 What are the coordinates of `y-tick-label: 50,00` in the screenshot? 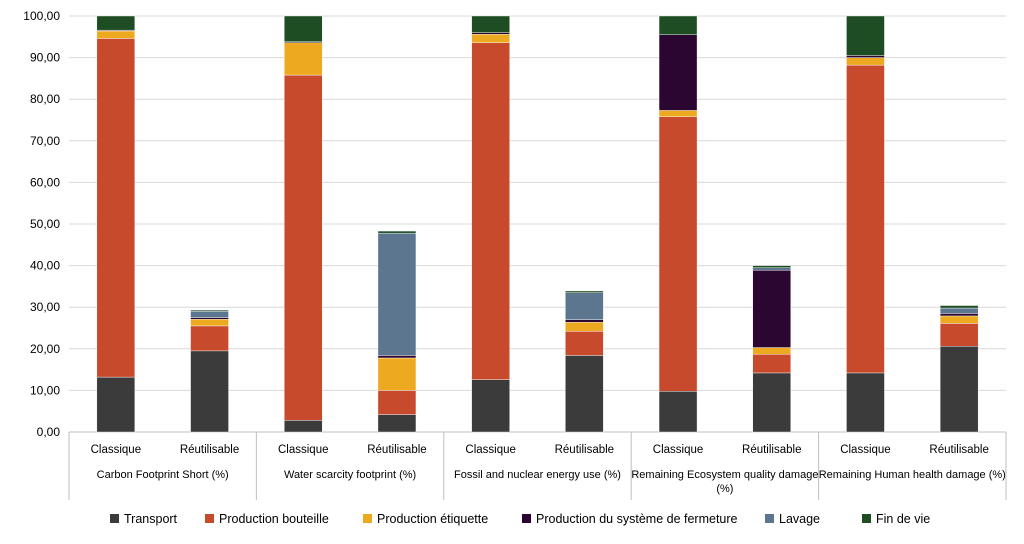 It's located at (45, 224).